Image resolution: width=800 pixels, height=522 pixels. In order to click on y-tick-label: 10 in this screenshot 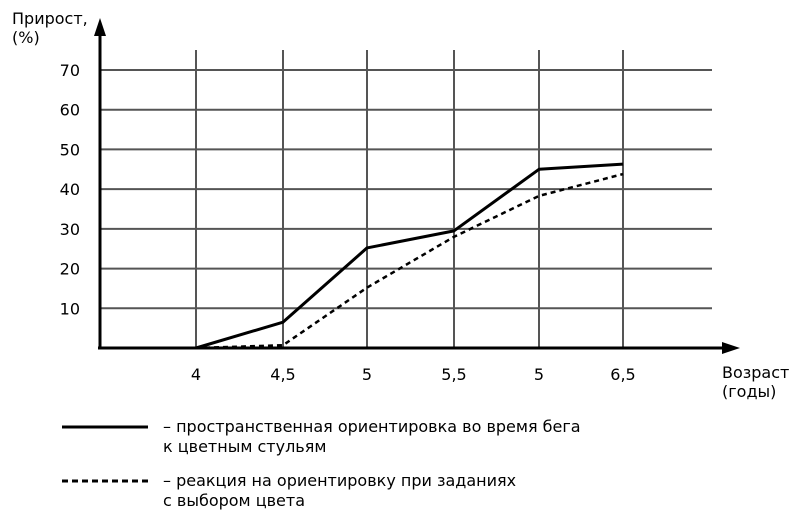, I will do `click(70, 308)`.